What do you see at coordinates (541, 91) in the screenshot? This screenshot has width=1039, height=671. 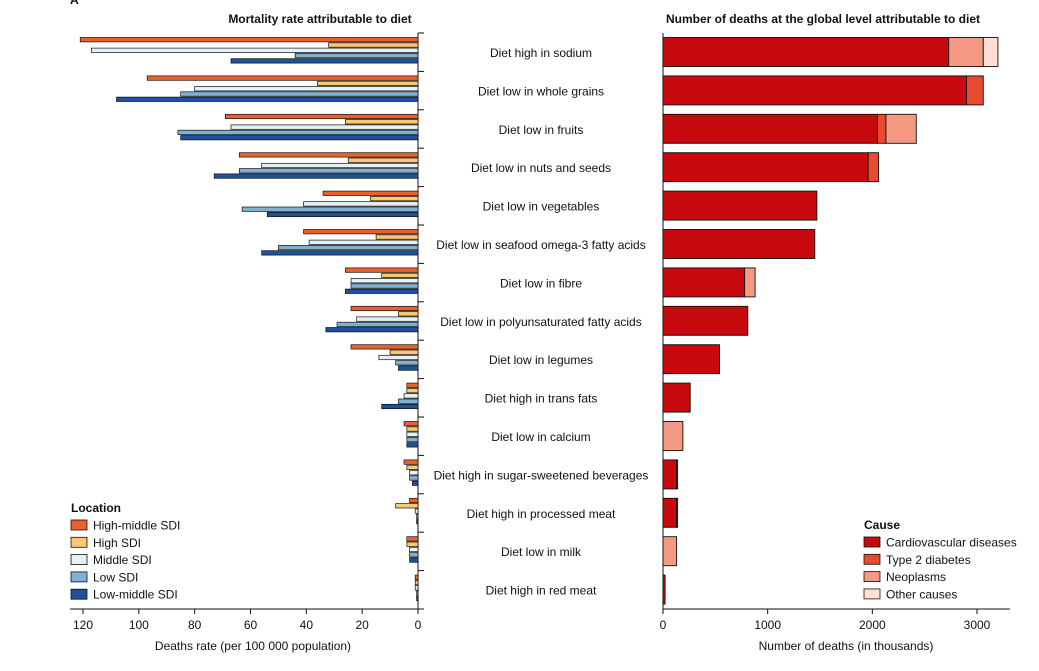 I see `category-label: Diet low in whole grains` at bounding box center [541, 91].